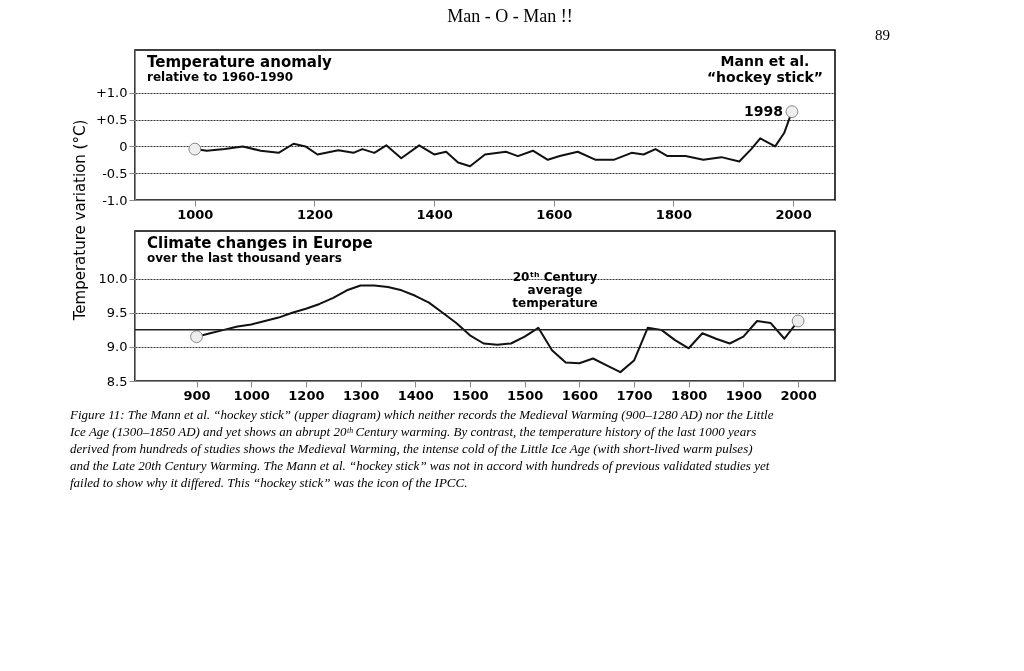 The height and width of the screenshot is (671, 1024). Describe the element at coordinates (421, 448) in the screenshot. I see `caption: Figure 11: The Mann et al. “hockey stick” (upper diagram) which neither records the Medieval Warming (900–1280 AD) nor the Little Ice Age (1300–1850 AD) and yet shows an abrupt 20ᵗʰ Century warming. By contrast, the temperature history of the last 1000 years derived from hundreds of studies shows the Medieval Warming, the intense cold of the Little Ice Age (with short-lived warm pulses) and the Late 20th Century Warming. The Mann et al. “hockey stick” was not in accord with hundreds of previous validated studies yet failed to show why it differed. This “hockey stick” was the icon of the IPCC.` at that location.